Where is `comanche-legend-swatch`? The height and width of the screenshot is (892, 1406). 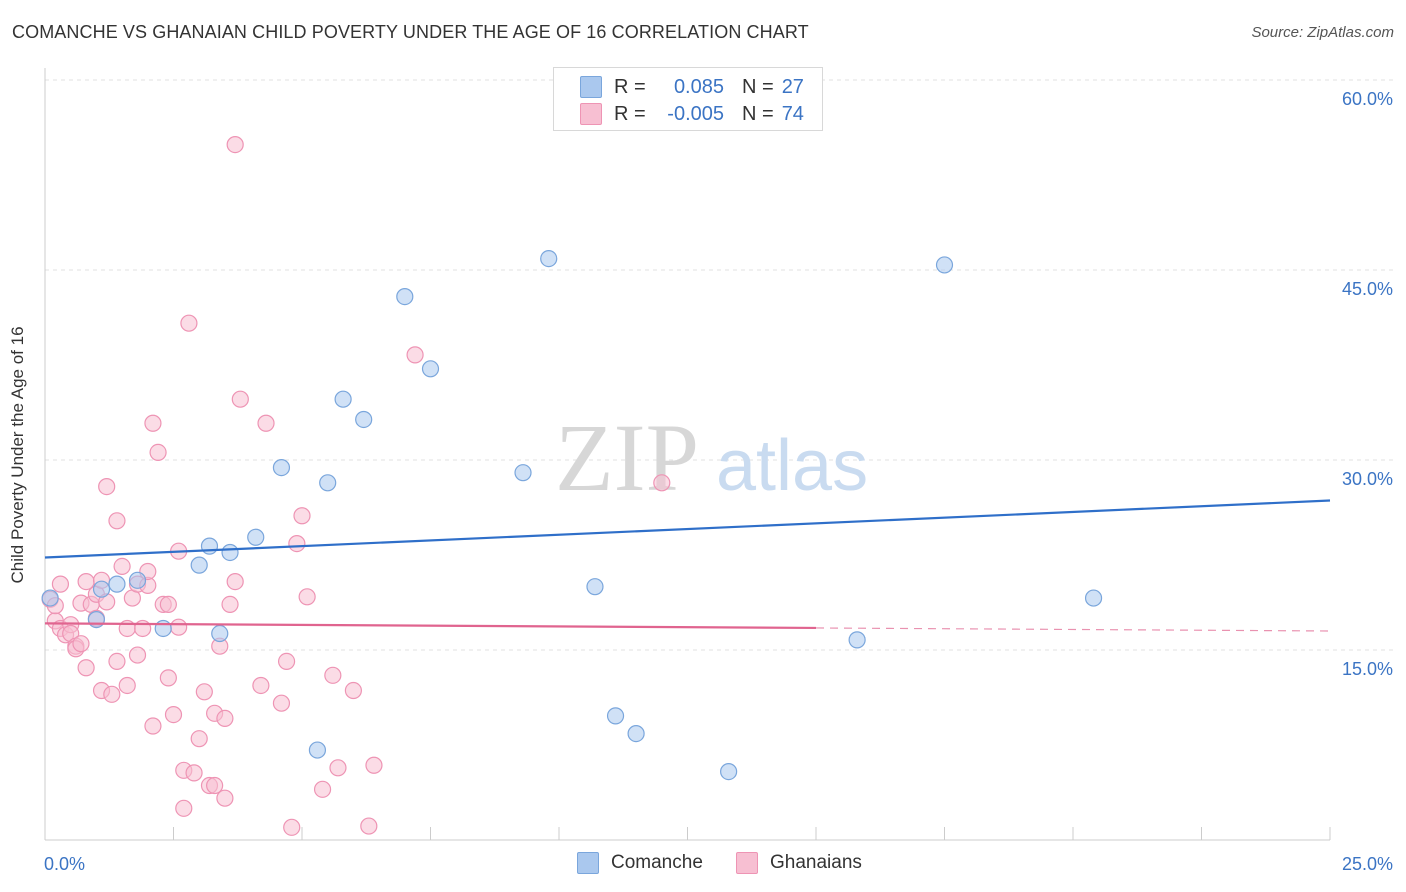
comanche-legend-swatch is located at coordinates (588, 863).